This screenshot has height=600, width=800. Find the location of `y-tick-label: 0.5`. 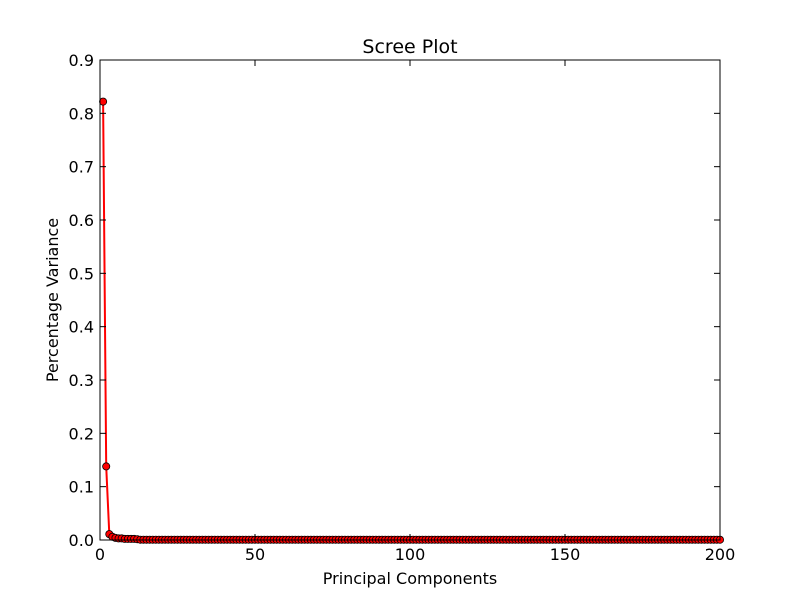

y-tick-label: 0.5 is located at coordinates (81, 273).